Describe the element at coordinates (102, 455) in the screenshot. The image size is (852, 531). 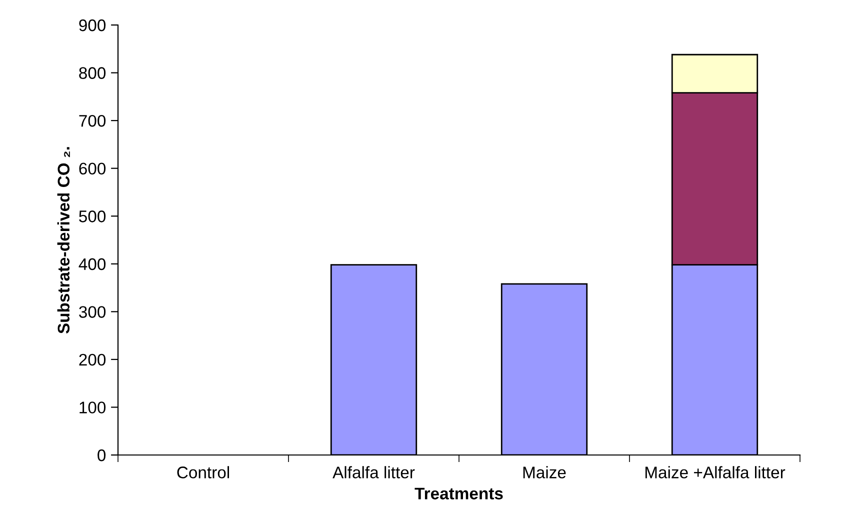
I see `y-tick-label: 0` at that location.